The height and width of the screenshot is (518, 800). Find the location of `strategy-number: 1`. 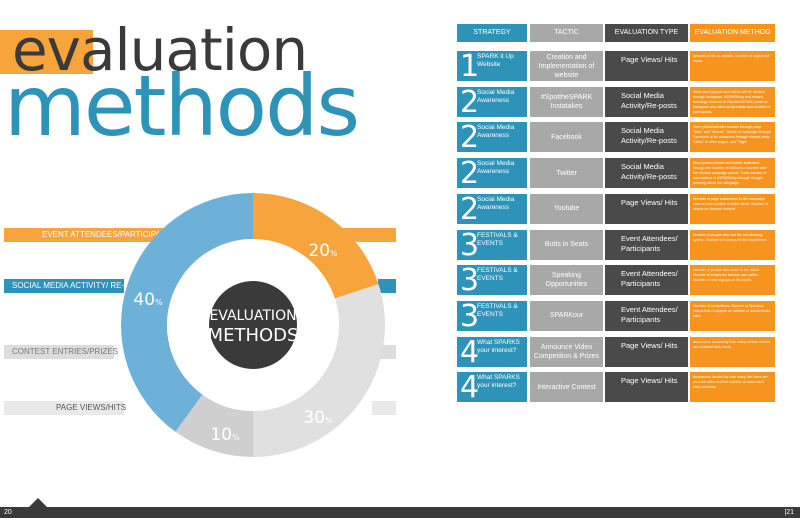

strategy-number: 1 is located at coordinates (470, 66).